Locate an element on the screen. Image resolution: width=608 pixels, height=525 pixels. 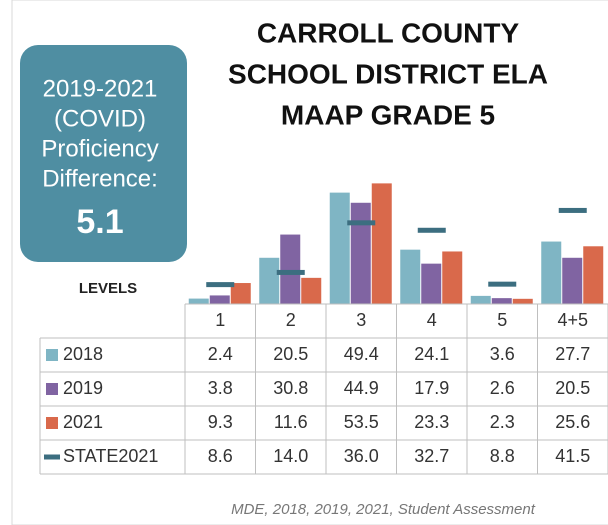
table-value: 49.4 is located at coordinates (361, 354).